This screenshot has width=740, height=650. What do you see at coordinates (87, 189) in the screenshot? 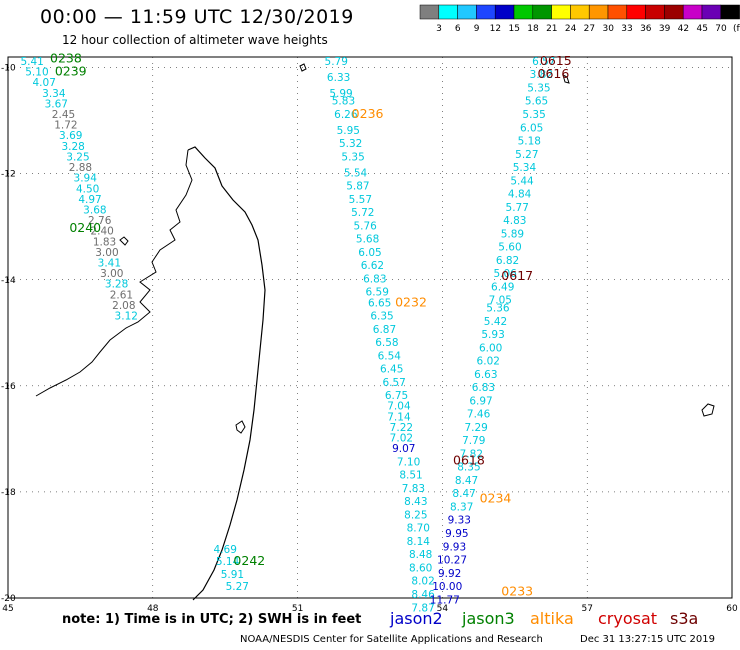
I see `swh-value: 4.50` at bounding box center [87, 189].